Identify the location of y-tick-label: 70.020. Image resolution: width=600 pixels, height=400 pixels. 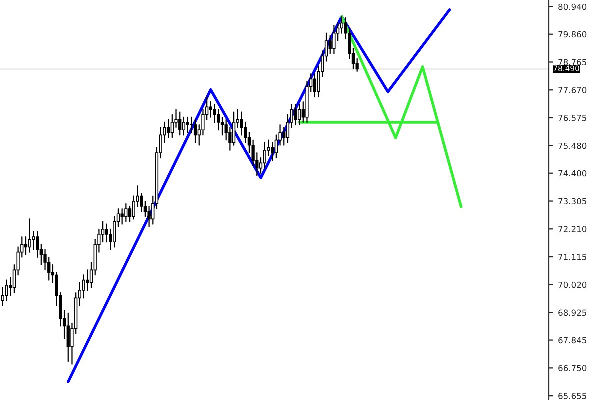
(572, 285).